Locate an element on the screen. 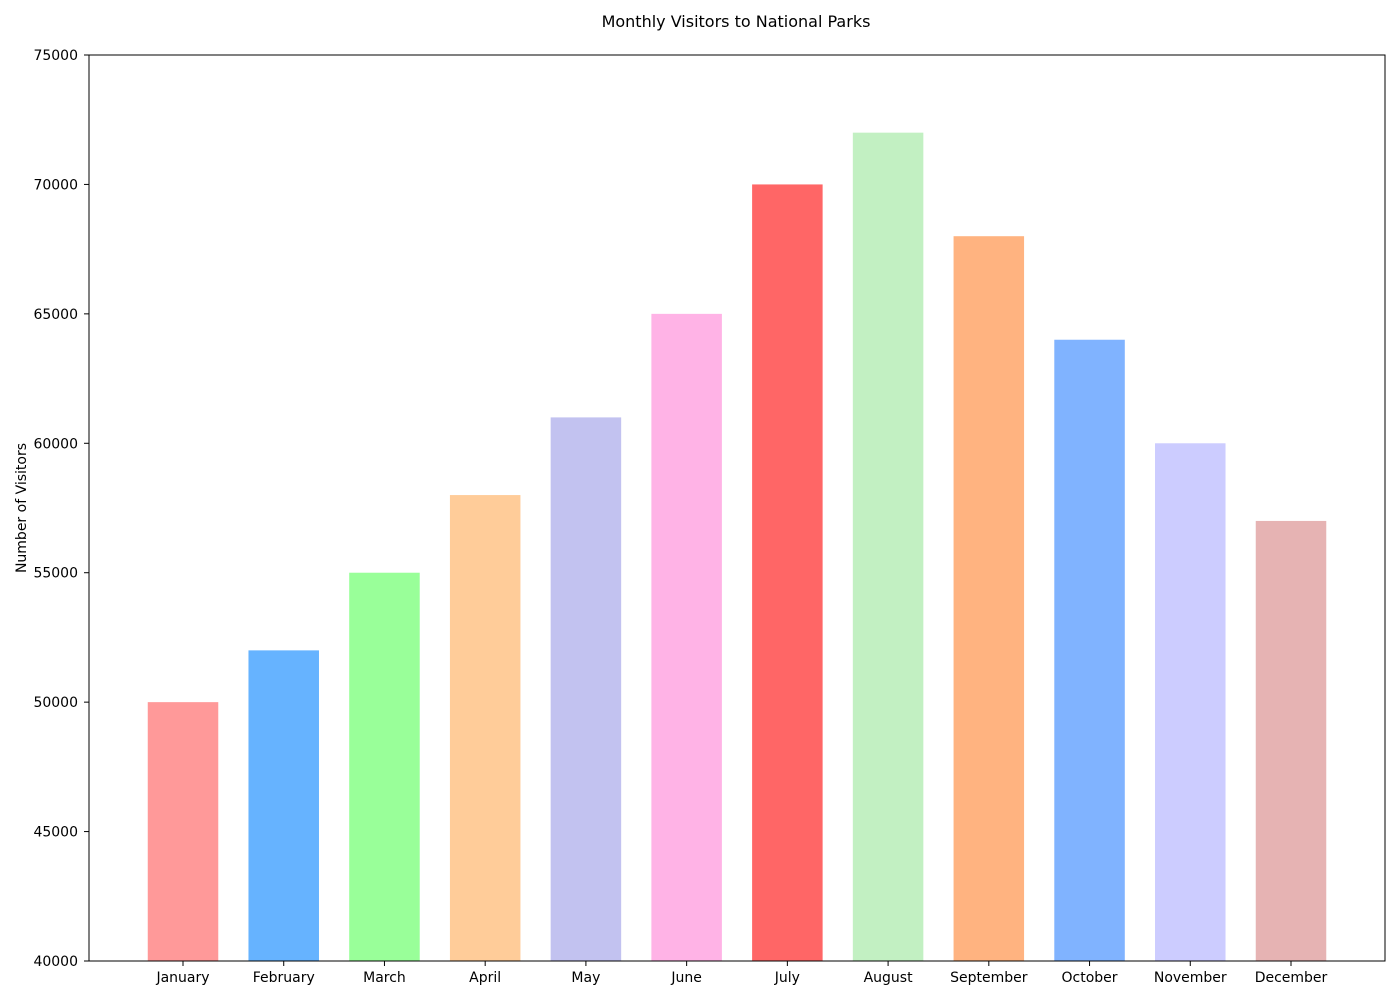 The height and width of the screenshot is (1000, 1400). y-tick-label: 50000 is located at coordinates (55, 703).